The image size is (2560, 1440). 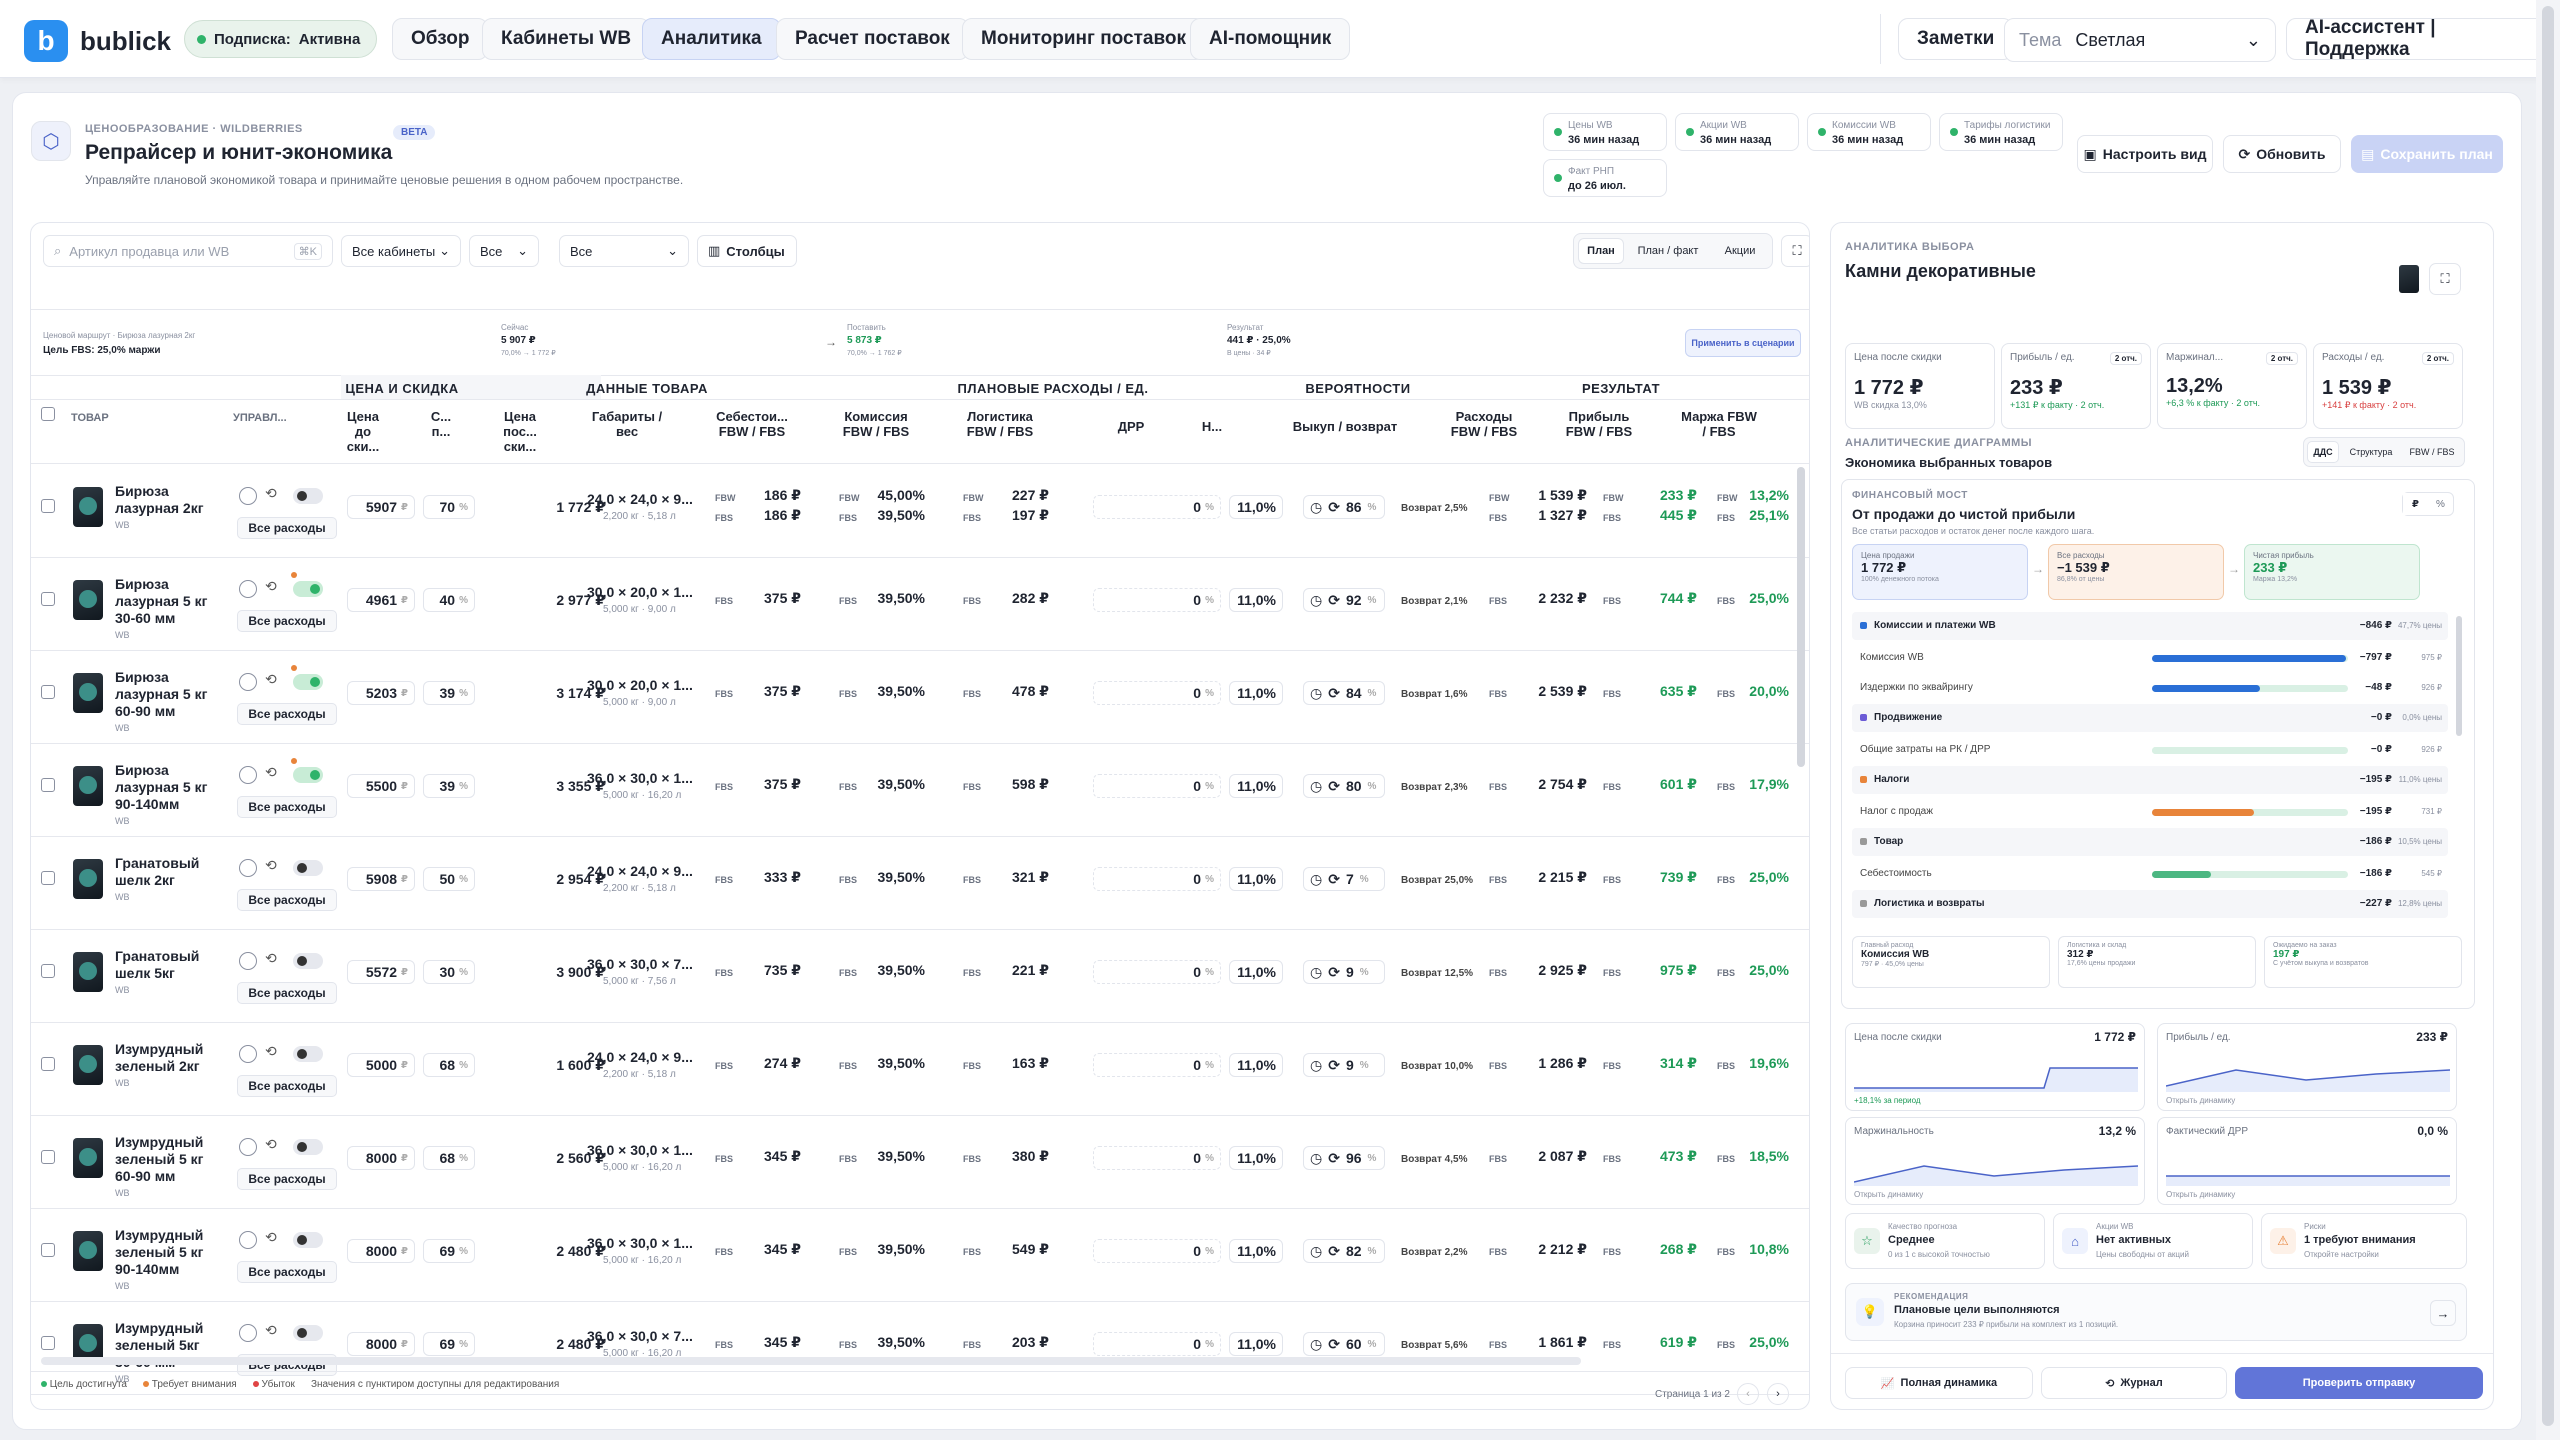 What do you see at coordinates (1270, 39) in the screenshot?
I see `nav-ai-helper: AI-помощник` at bounding box center [1270, 39].